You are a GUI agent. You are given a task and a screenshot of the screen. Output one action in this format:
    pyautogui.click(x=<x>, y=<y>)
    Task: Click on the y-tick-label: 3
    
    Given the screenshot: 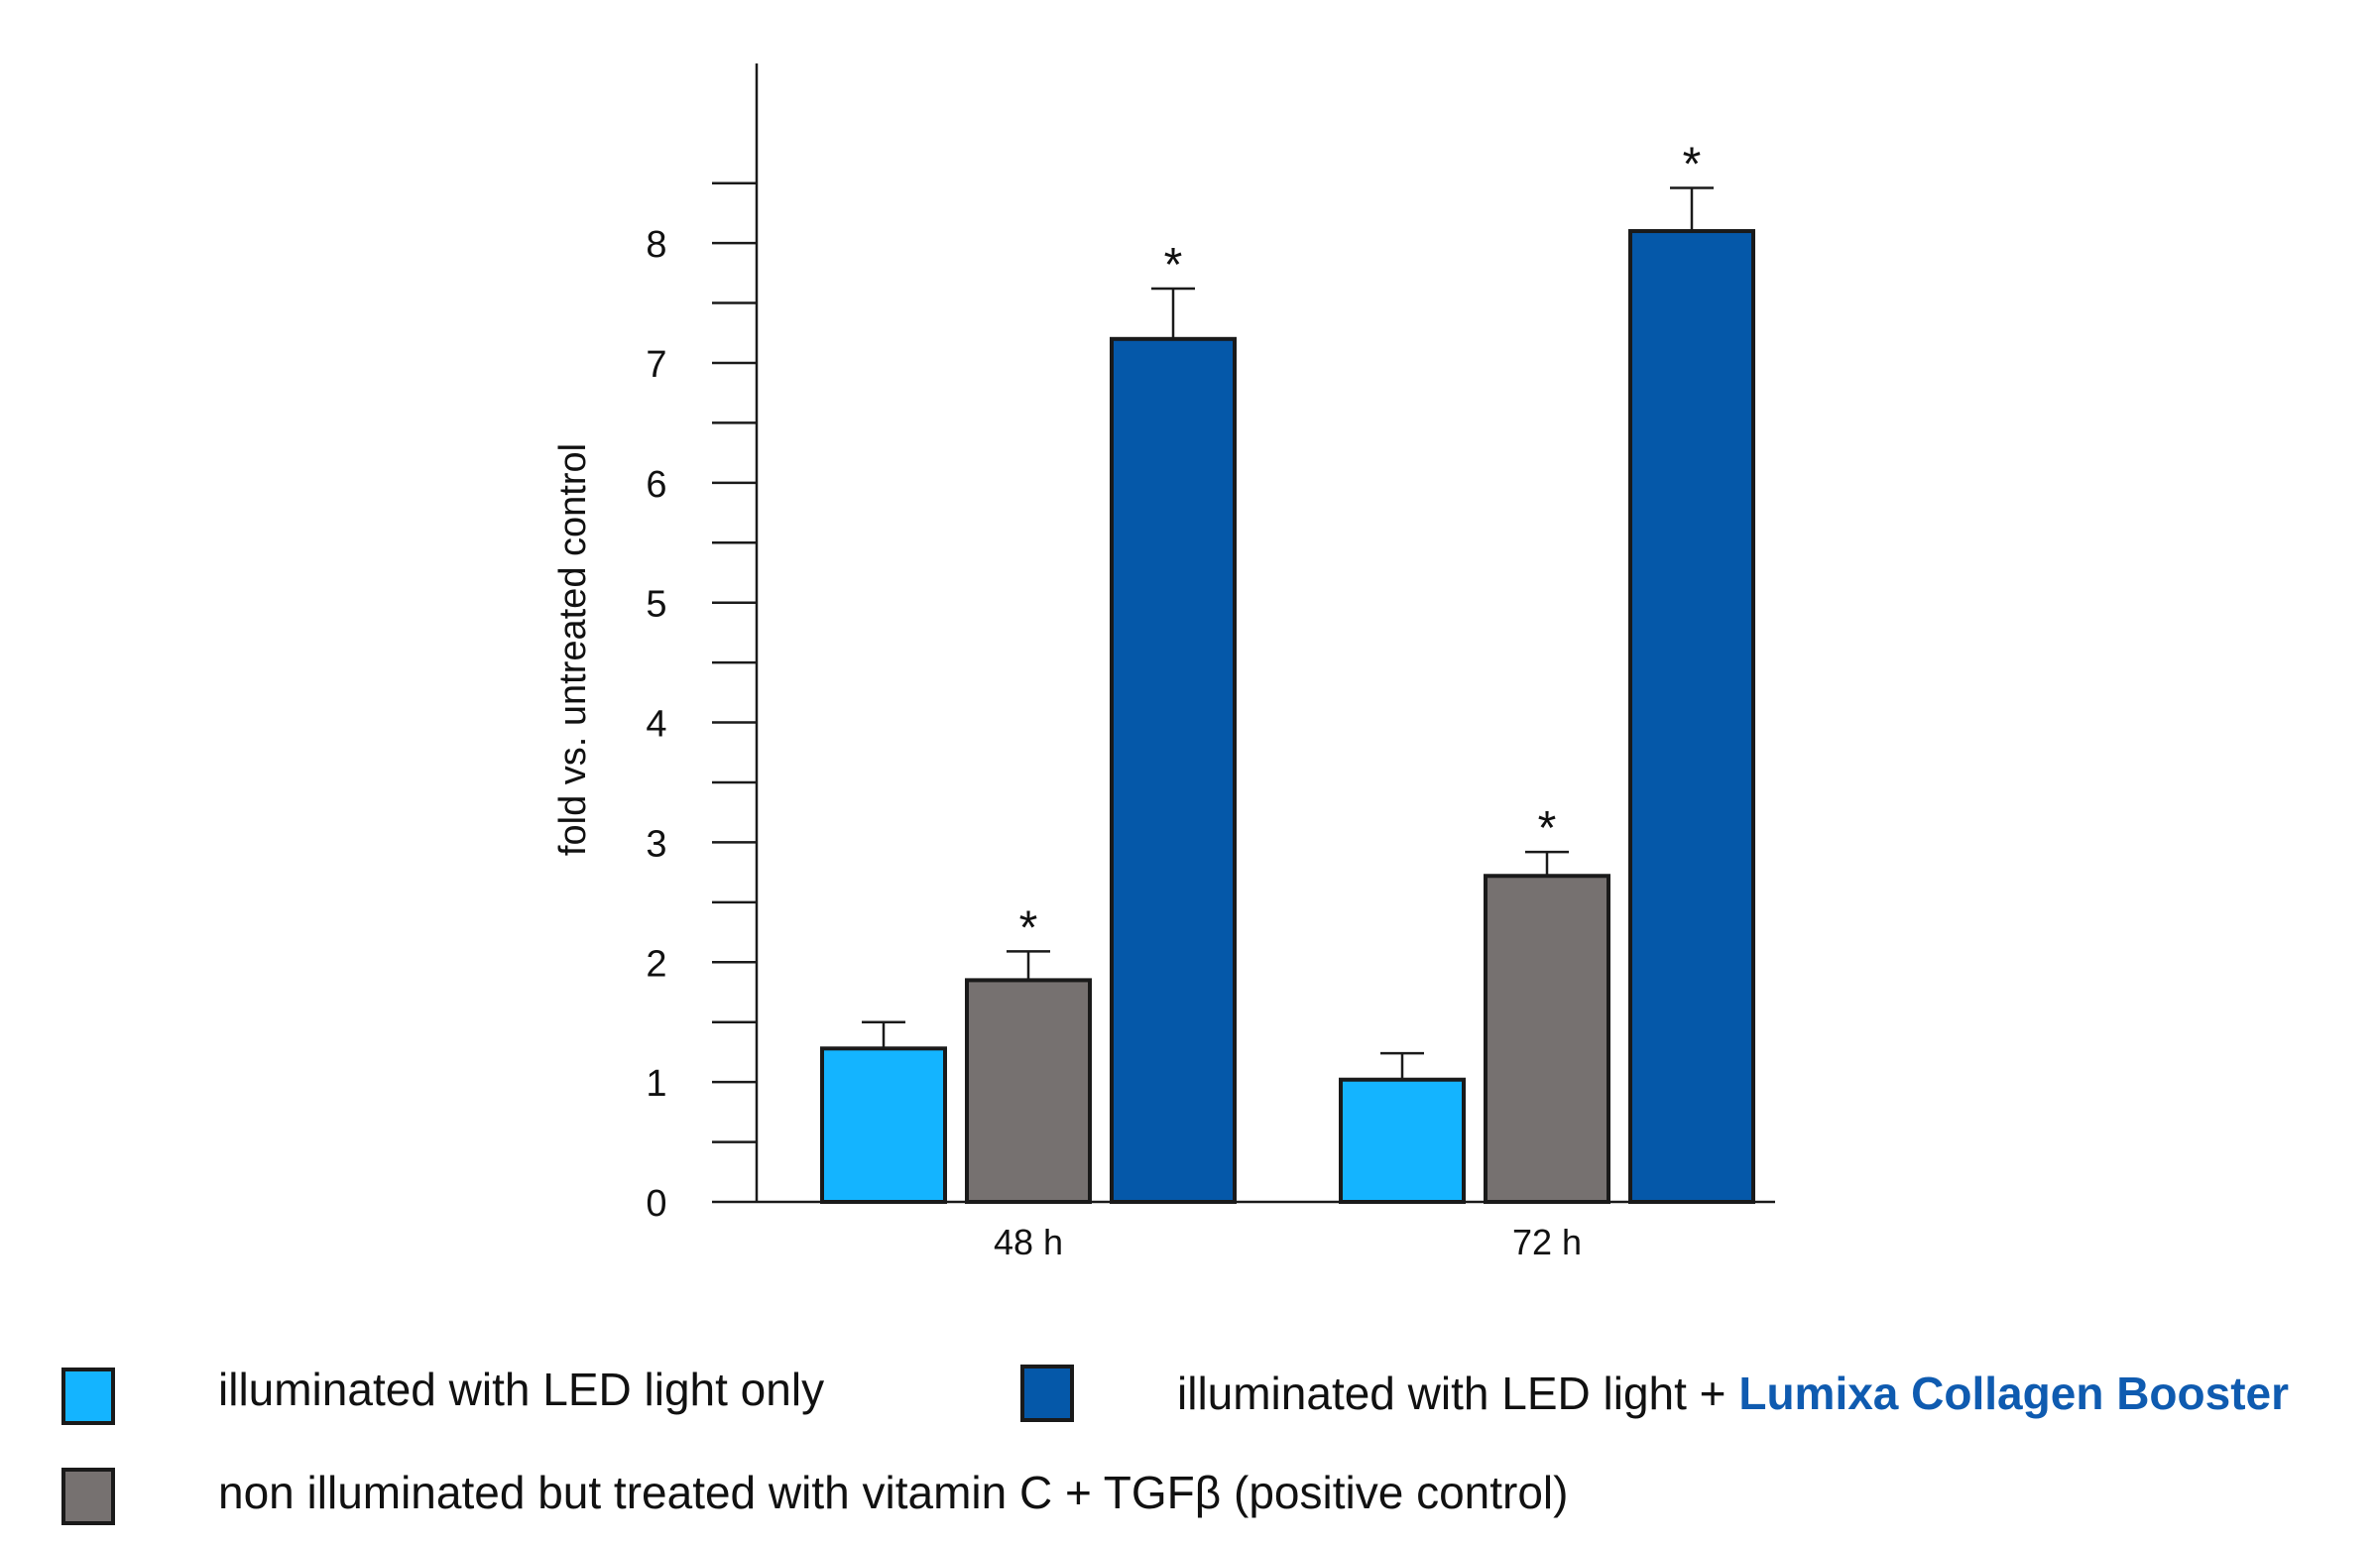 What is the action you would take?
    pyautogui.click(x=656, y=844)
    